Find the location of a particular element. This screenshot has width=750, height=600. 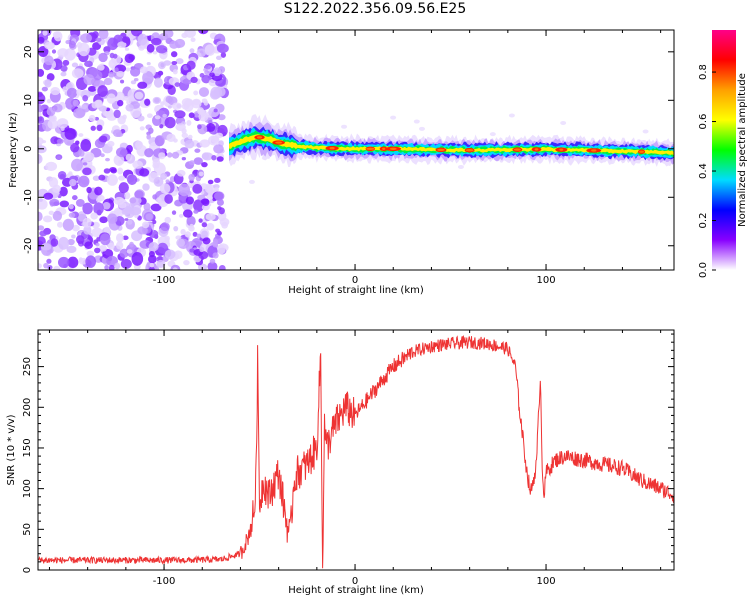

spectrogram-ytick-label: -20 is located at coordinates (28, 246).